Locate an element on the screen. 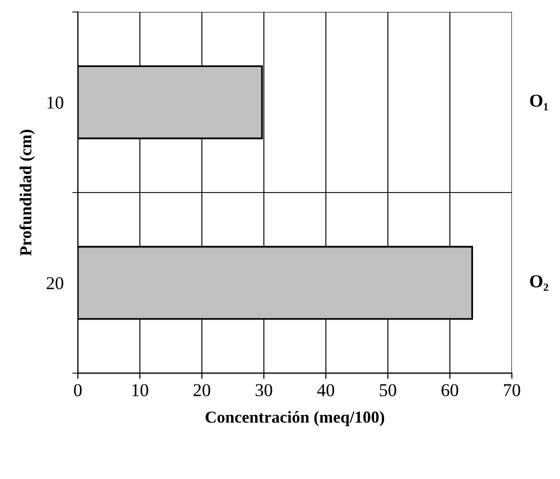  x-tick-label: 0 is located at coordinates (78, 390).